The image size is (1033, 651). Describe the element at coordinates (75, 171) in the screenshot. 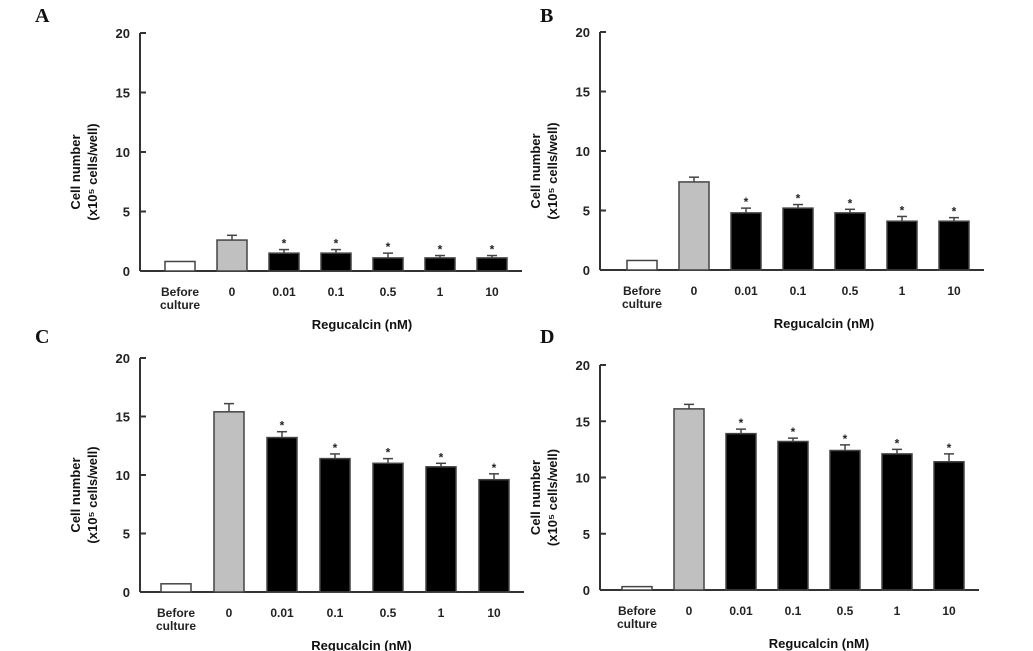

I see `y-label-line1: Cell number` at that location.